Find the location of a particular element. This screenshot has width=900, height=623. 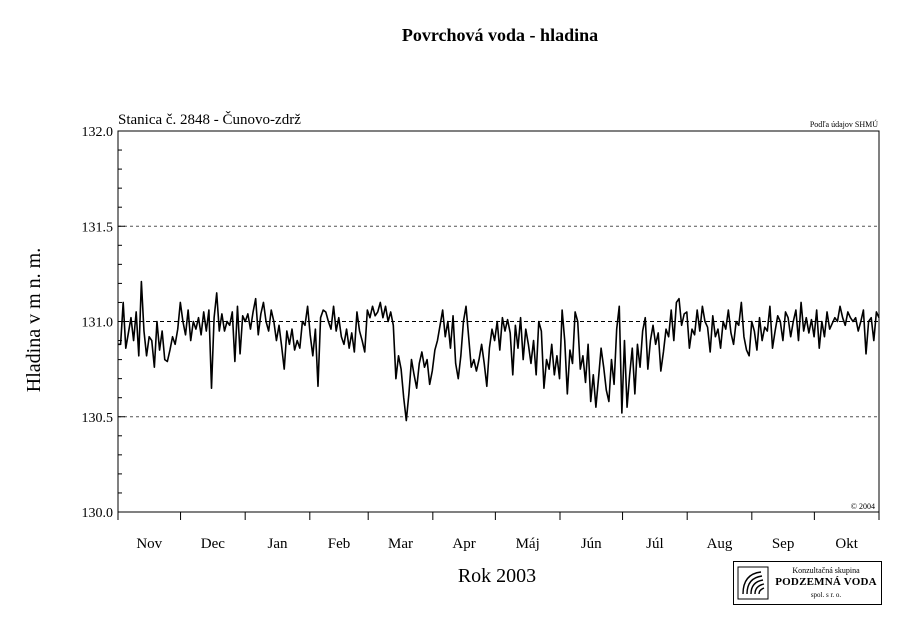

x-axis: Nov Dec Jan Feb Mar Apr Máj Jún Júl Aug Sep Okt is located at coordinates (498, 532).